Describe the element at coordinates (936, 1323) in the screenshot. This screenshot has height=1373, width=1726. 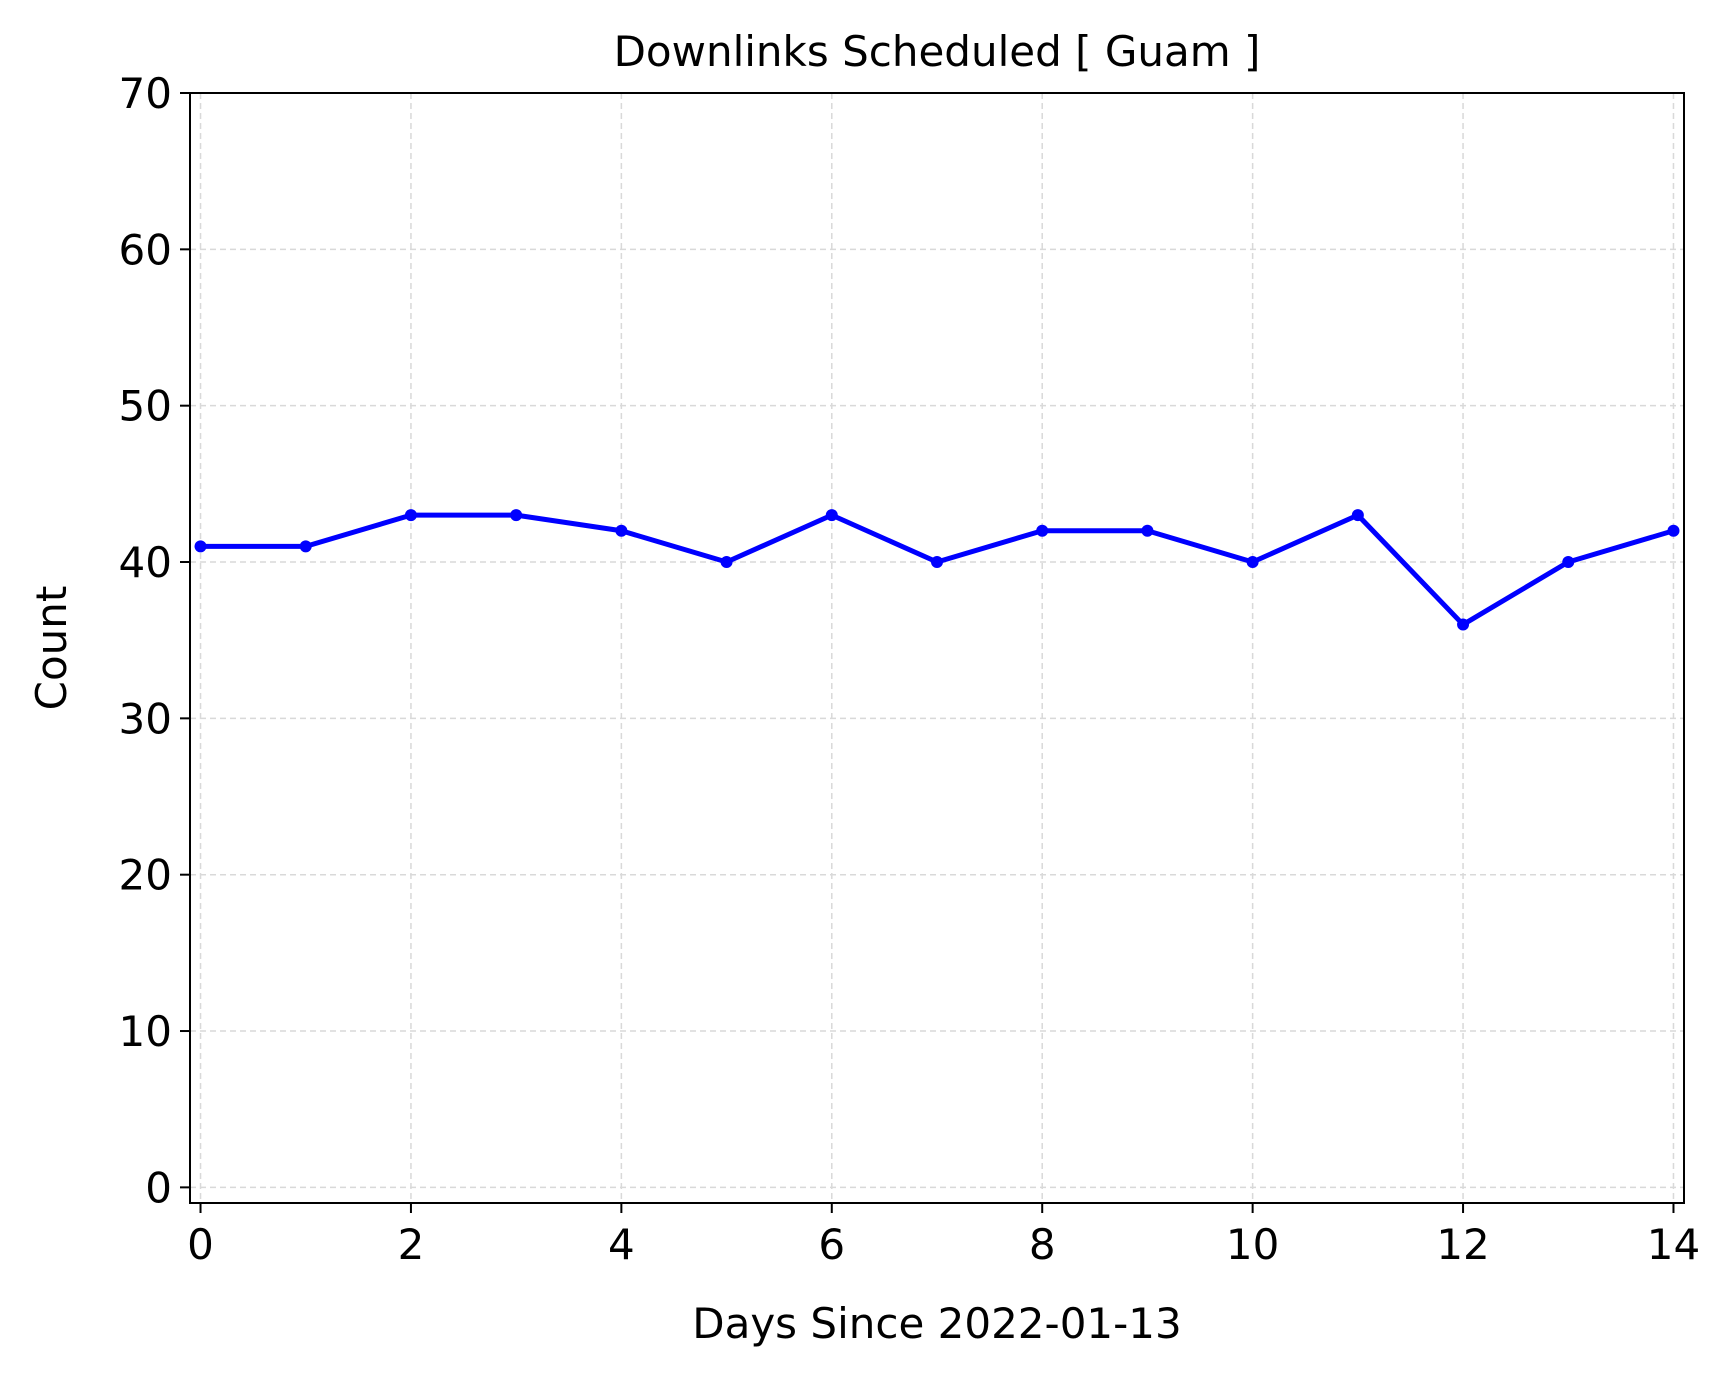
I see `x-axis-label: Days Since 2022-01-13` at that location.